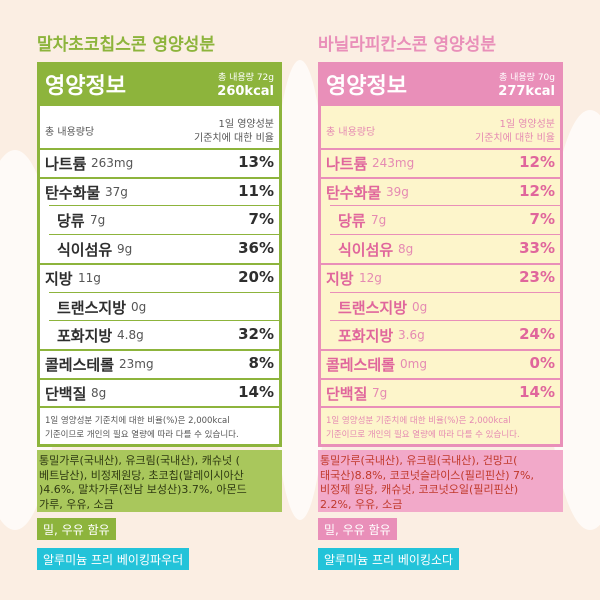 The image size is (600, 600). What do you see at coordinates (407, 45) in the screenshot?
I see `panel-title: 바닐라피칸스콘 영양성분` at bounding box center [407, 45].